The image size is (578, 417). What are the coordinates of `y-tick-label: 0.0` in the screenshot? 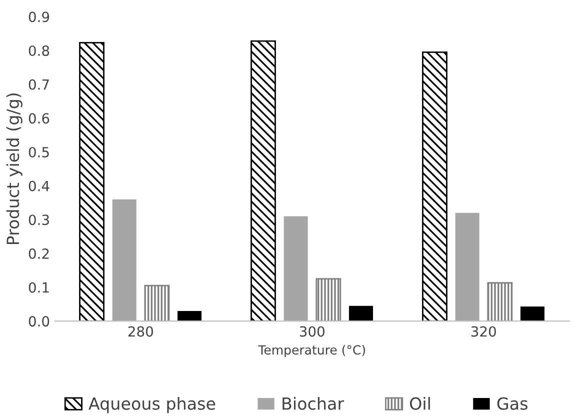 It's located at (39, 321).